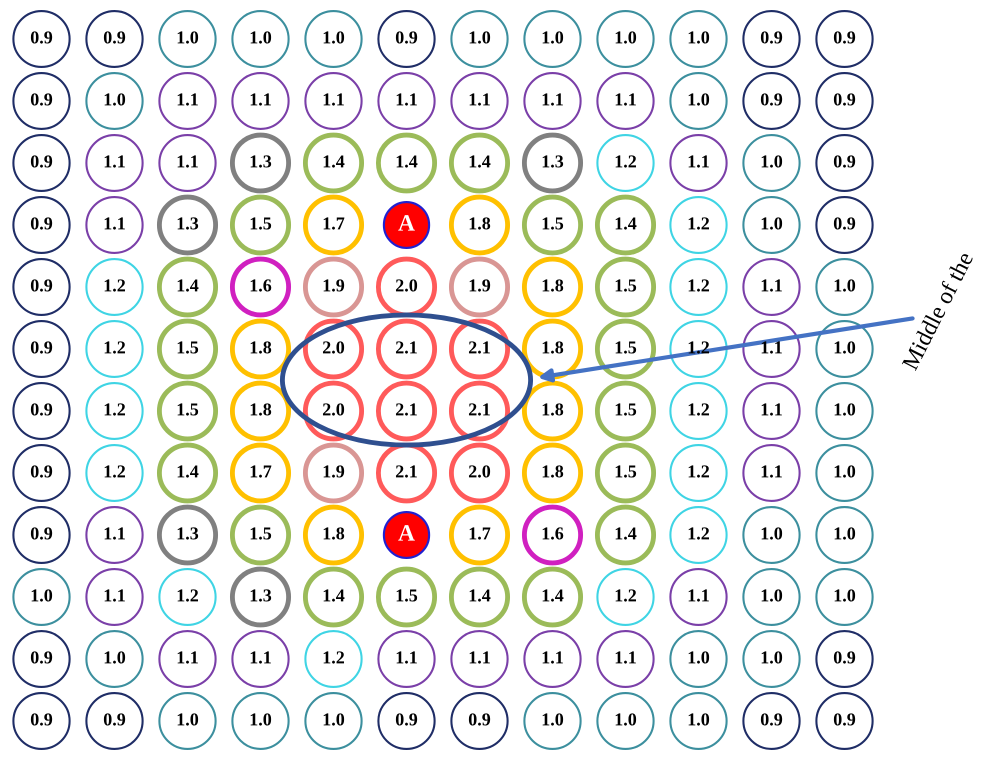  What do you see at coordinates (333, 347) in the screenshot?
I see `data-label: 2.0` at bounding box center [333, 347].